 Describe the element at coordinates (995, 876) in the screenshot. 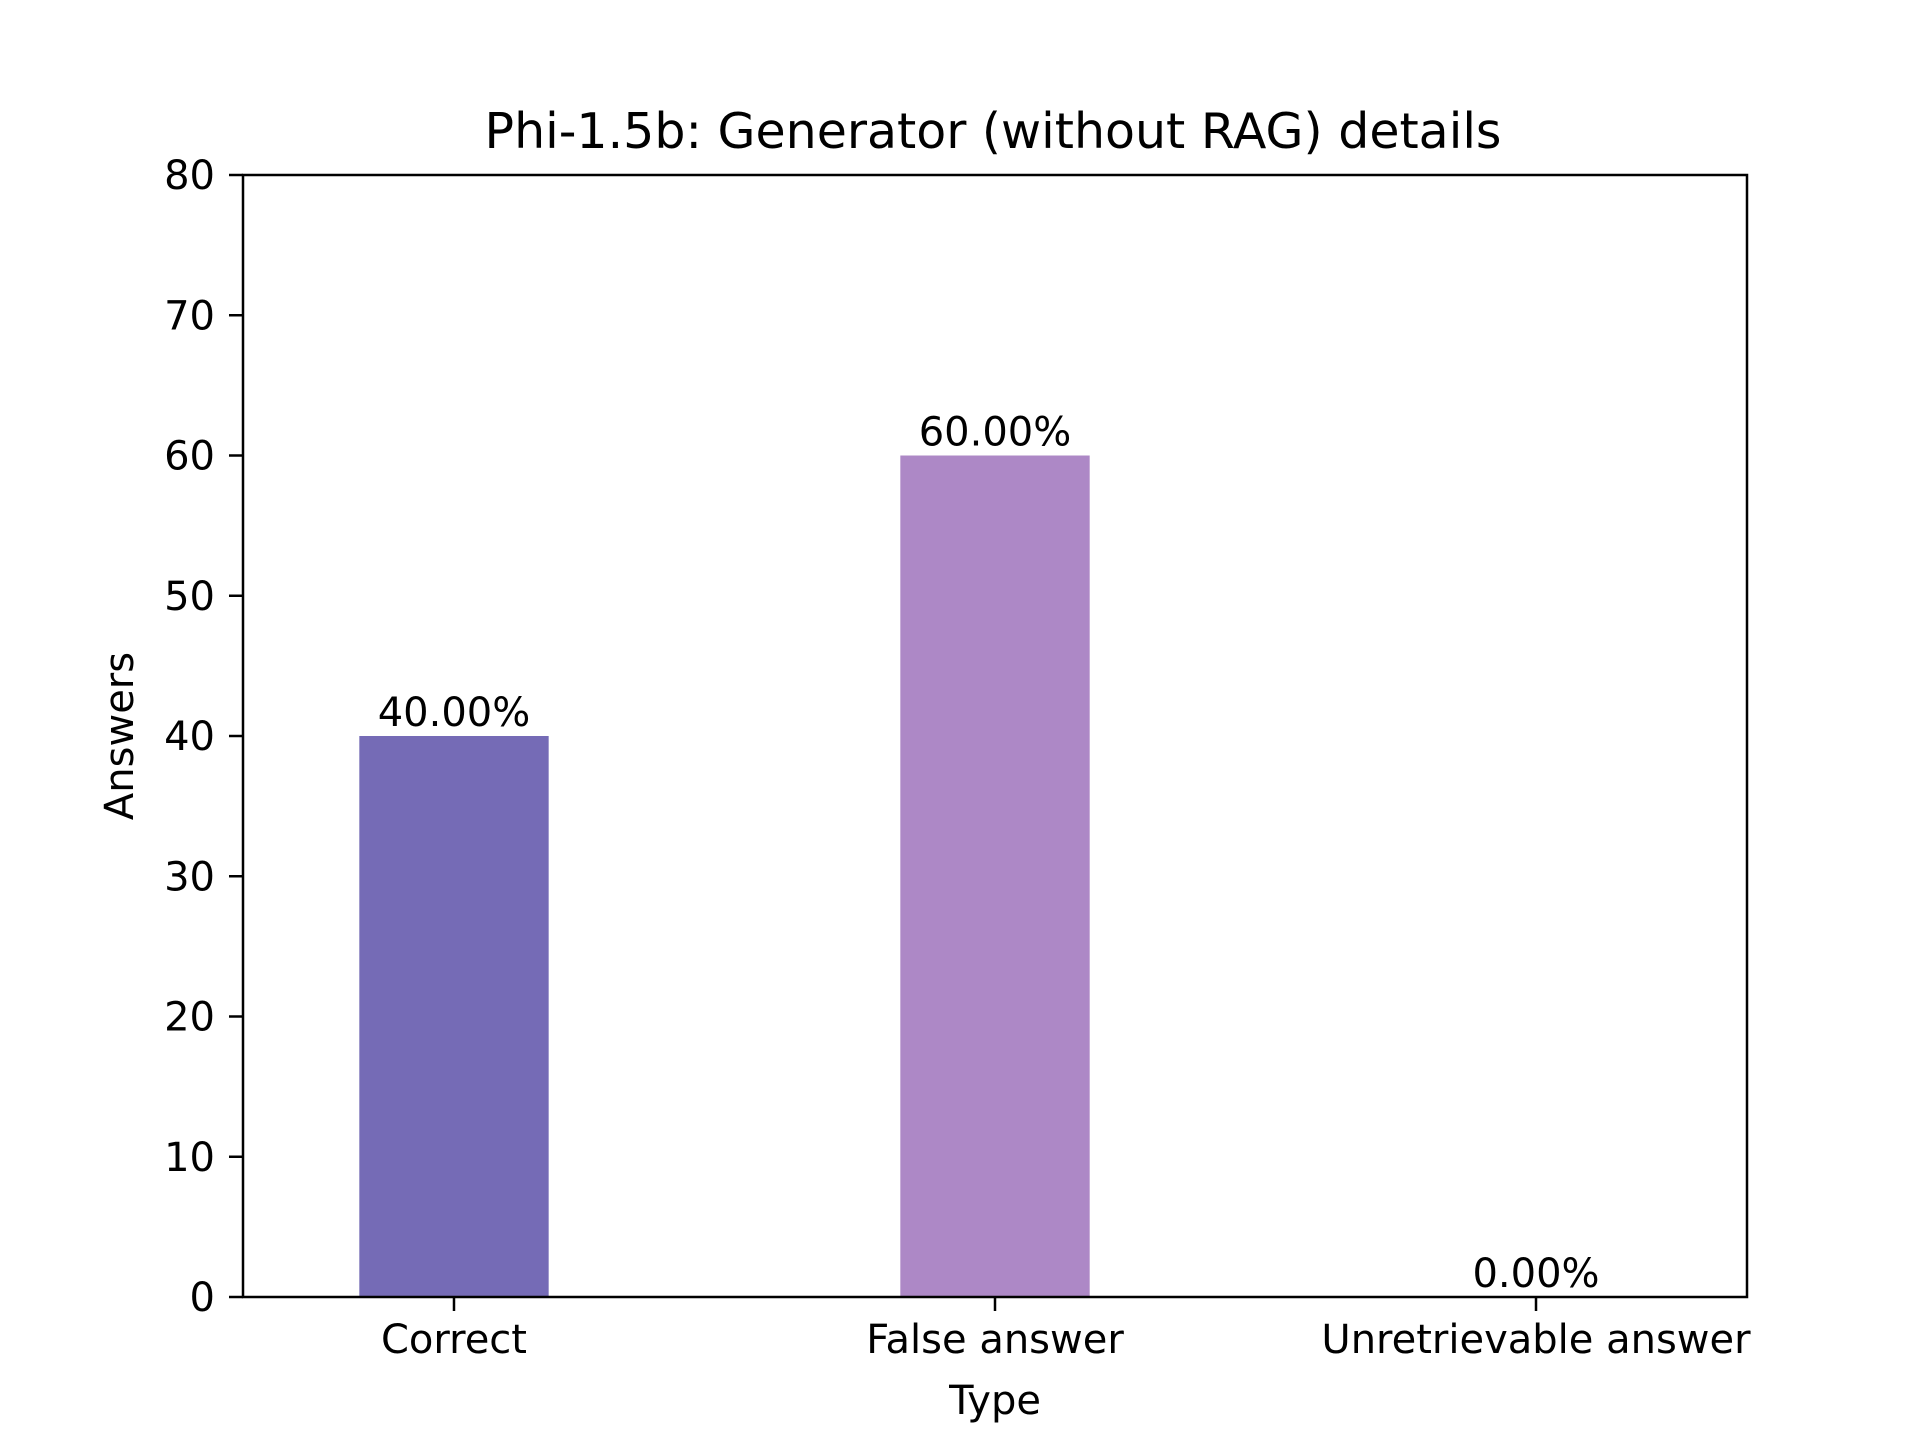

I see `bar-false-answer` at that location.